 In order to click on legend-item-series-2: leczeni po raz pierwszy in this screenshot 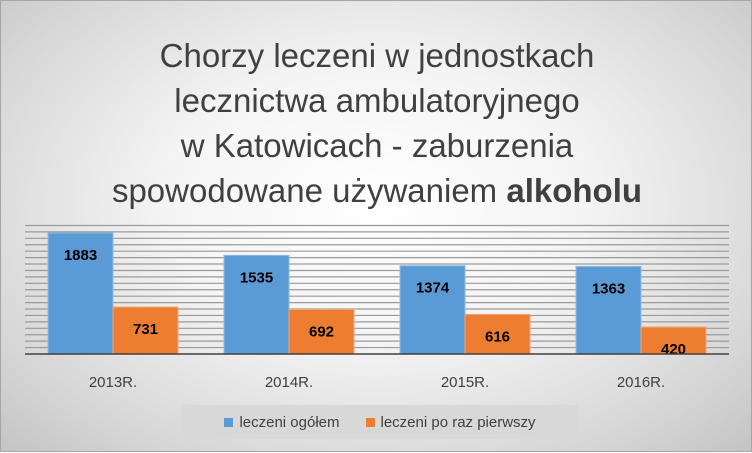, I will do `click(450, 422)`.